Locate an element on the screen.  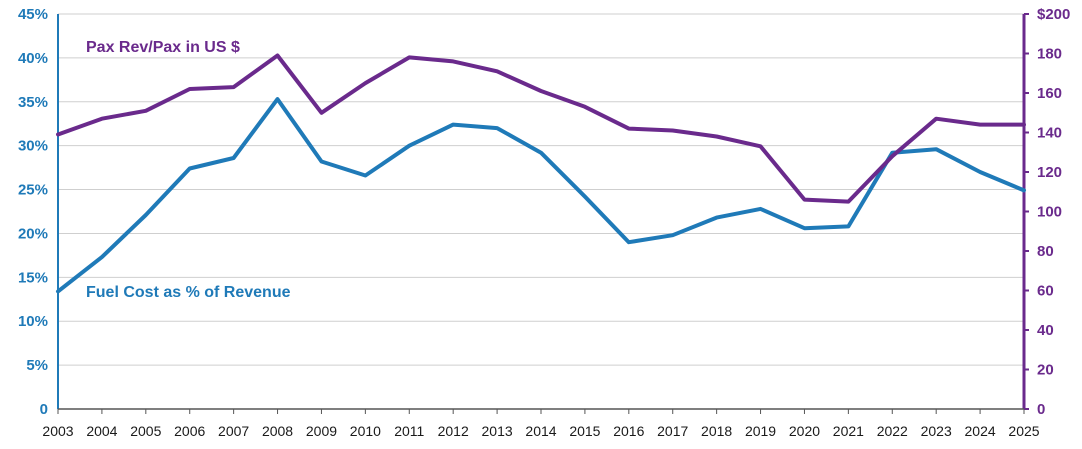
right-tick-label: 140 is located at coordinates (1049, 133).